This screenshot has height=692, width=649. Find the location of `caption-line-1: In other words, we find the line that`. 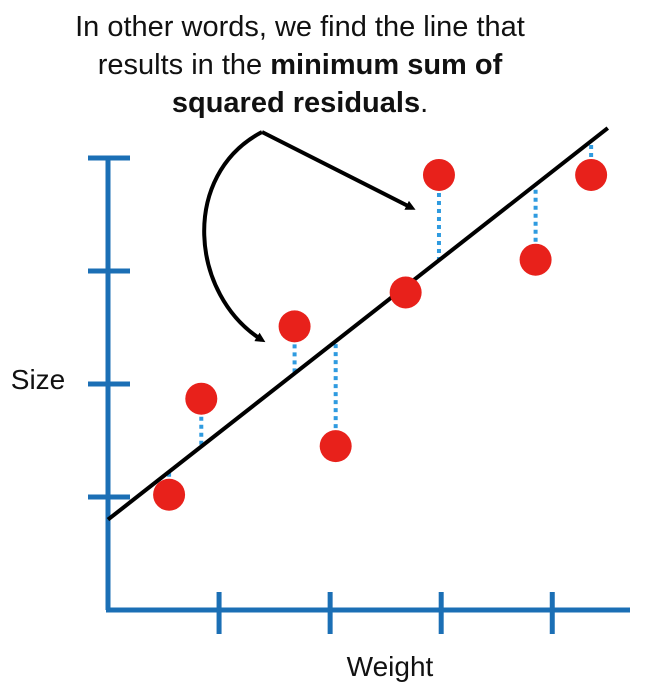

caption-line-1: In other words, we find the line that is located at coordinates (300, 27).